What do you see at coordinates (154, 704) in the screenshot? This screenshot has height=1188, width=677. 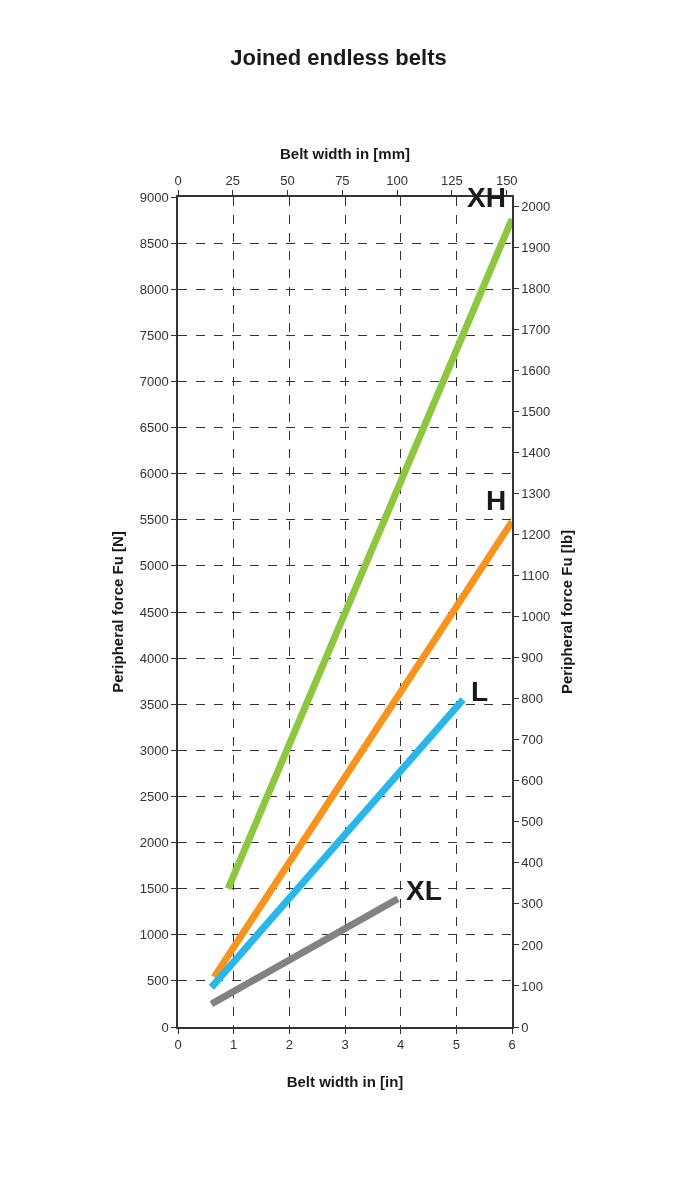 I see `y-tick-label: 3500` at bounding box center [154, 704].